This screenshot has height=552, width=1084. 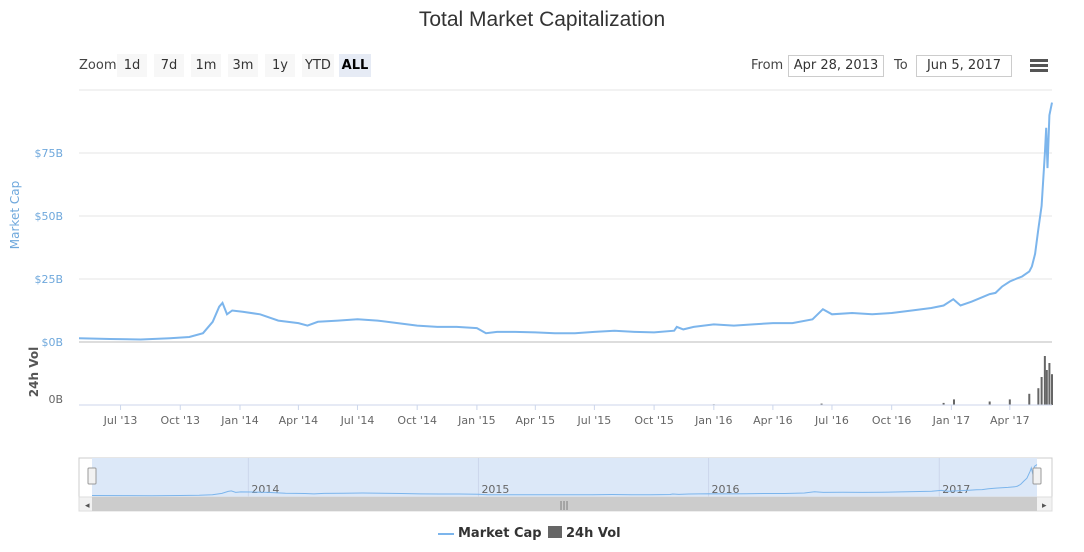 What do you see at coordinates (1037, 476) in the screenshot?
I see `navigator-right-handle` at bounding box center [1037, 476].